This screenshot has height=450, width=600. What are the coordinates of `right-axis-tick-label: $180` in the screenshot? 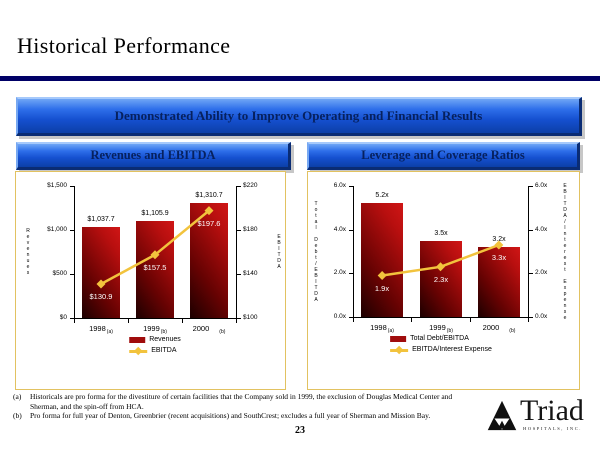 It's located at (250, 229).